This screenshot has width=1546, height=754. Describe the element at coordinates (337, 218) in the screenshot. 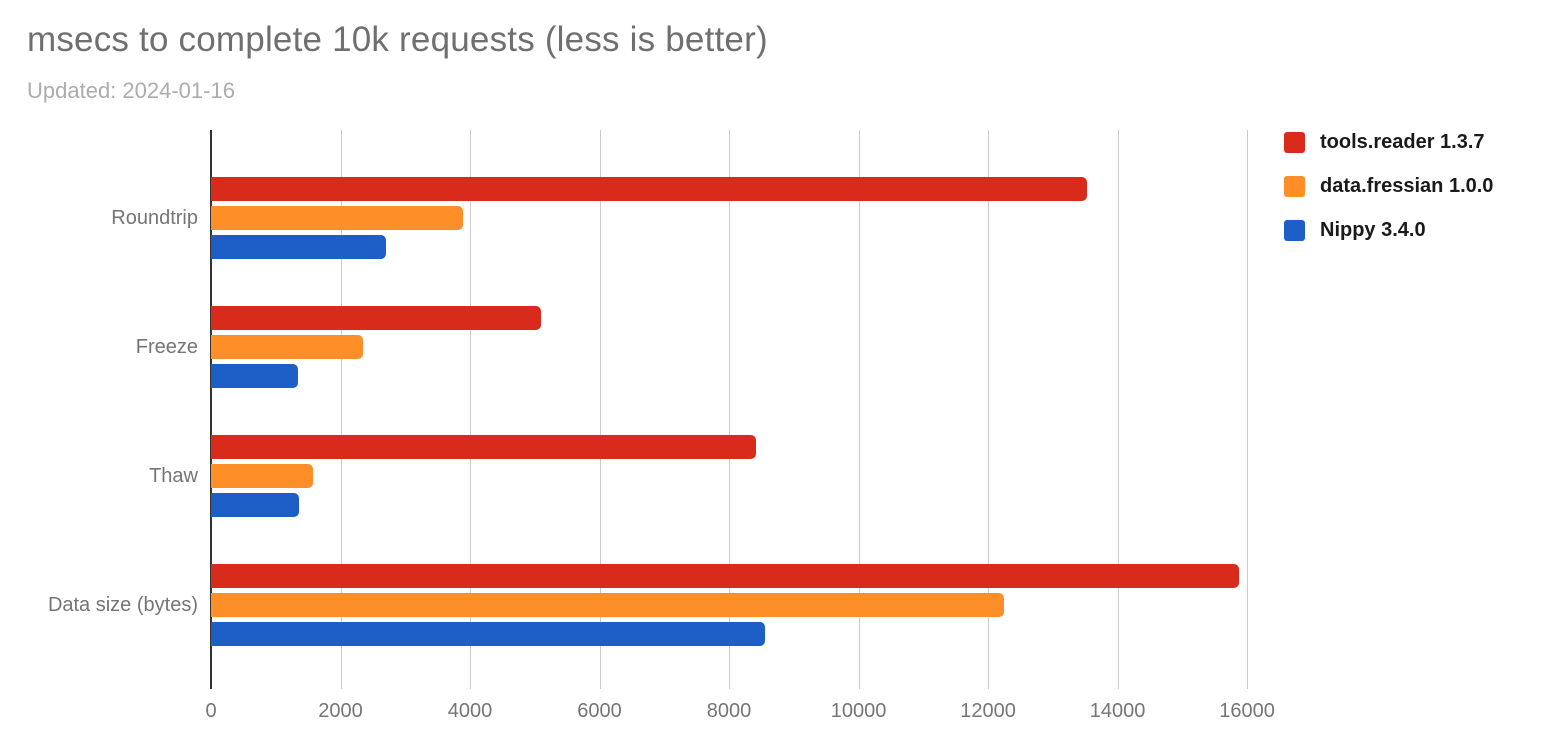

I see `bar-data-fressian-1-0-0-roundtrip` at that location.